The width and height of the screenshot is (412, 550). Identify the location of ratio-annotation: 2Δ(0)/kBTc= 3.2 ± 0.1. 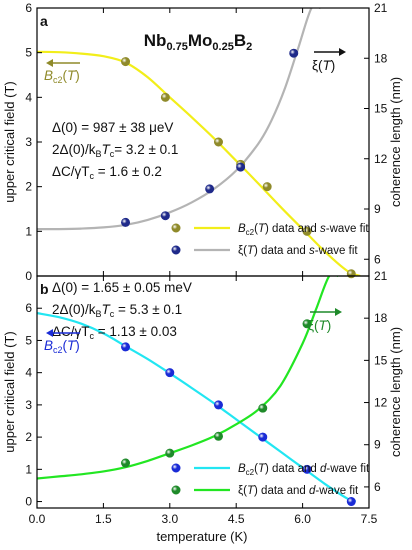
(115, 150).